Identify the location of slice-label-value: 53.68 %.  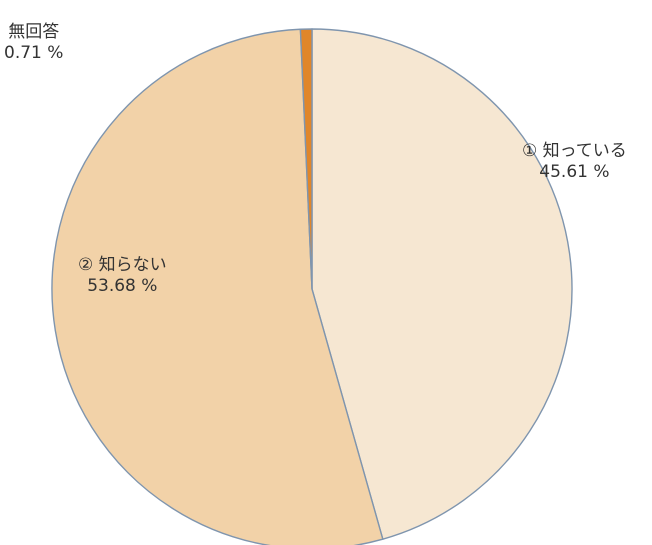
(122, 286).